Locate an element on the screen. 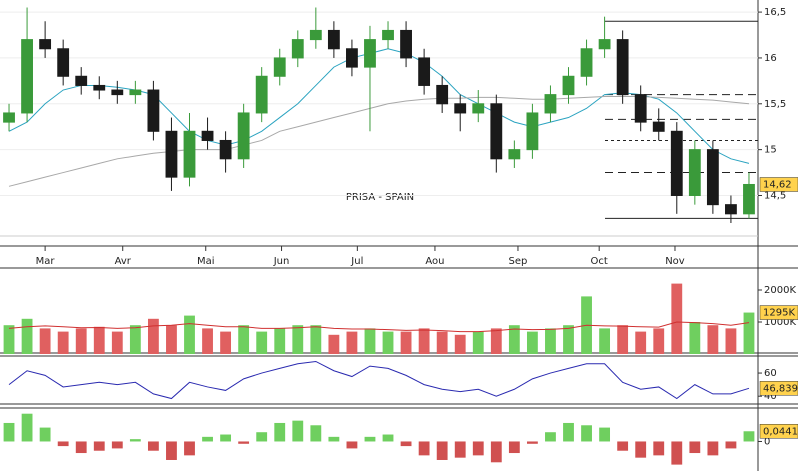 This screenshot has width=798, height=471. last-value-label: 46,839 is located at coordinates (780, 388).